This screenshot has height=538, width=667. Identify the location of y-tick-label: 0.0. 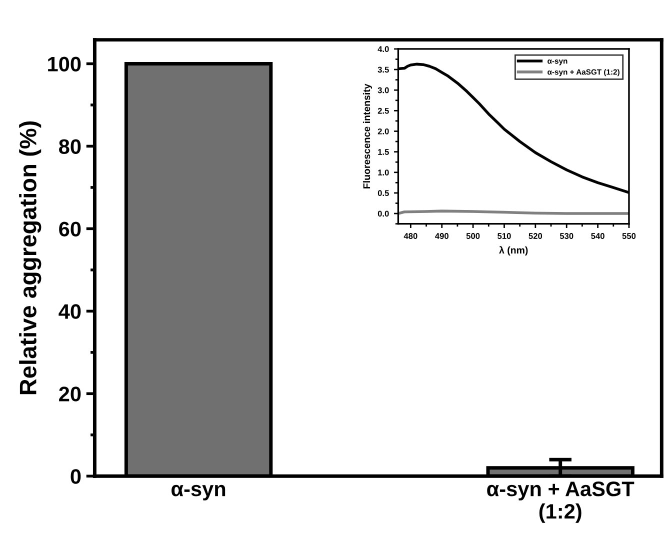
(383, 213).